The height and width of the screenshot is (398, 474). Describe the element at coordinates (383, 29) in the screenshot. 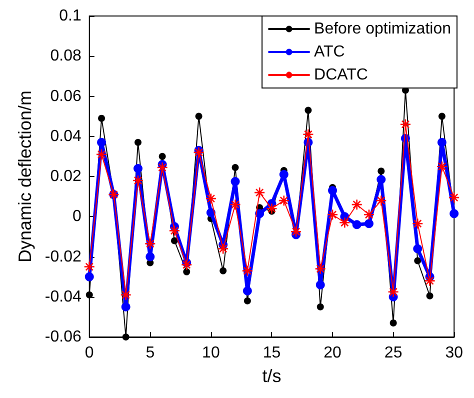

I see `legend-label: Before optimization` at that location.